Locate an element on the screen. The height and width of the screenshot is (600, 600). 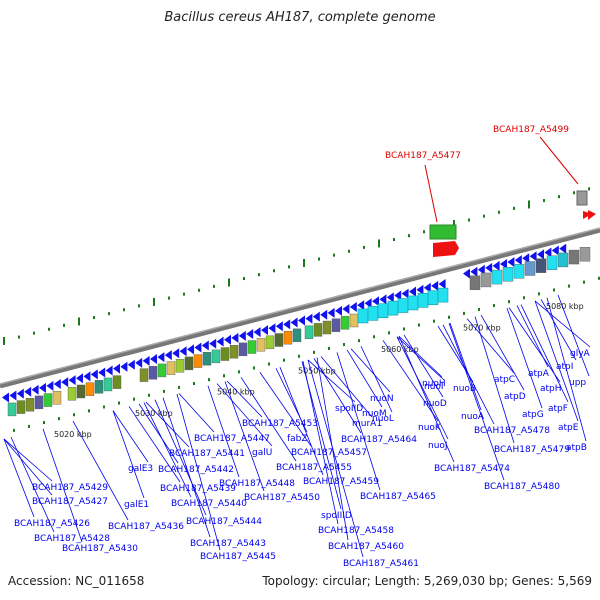
gene-label: BCAH187_A5426 is located at coordinates (52, 524).